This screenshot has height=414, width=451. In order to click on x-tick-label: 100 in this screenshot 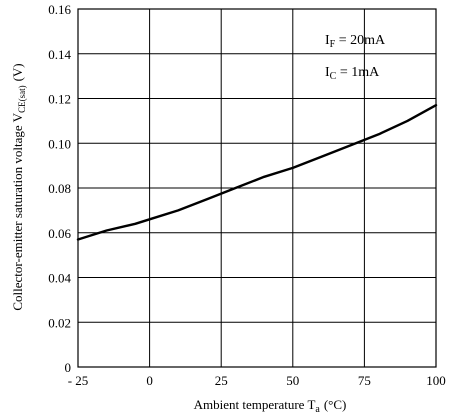, I will do `click(436, 380)`.